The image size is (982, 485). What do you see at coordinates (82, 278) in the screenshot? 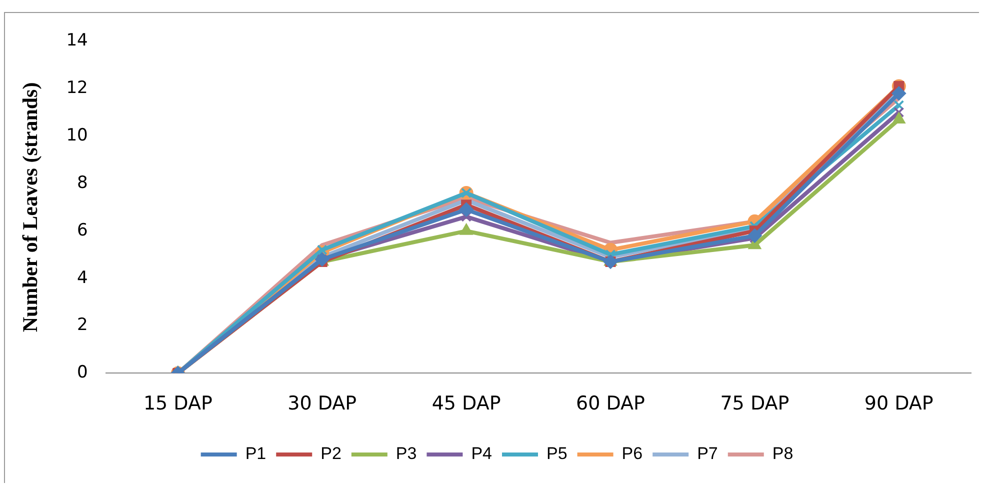
I see `y-tick-label: 4` at bounding box center [82, 278].